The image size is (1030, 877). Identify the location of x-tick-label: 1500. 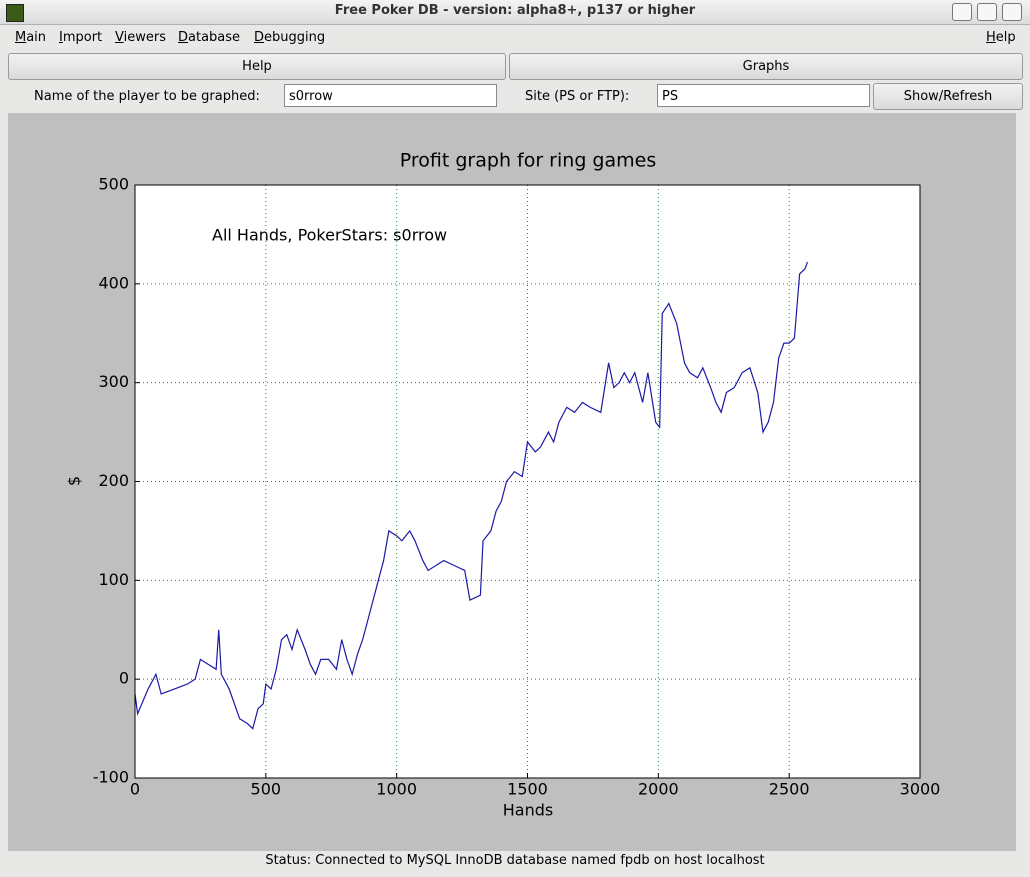
(527, 789).